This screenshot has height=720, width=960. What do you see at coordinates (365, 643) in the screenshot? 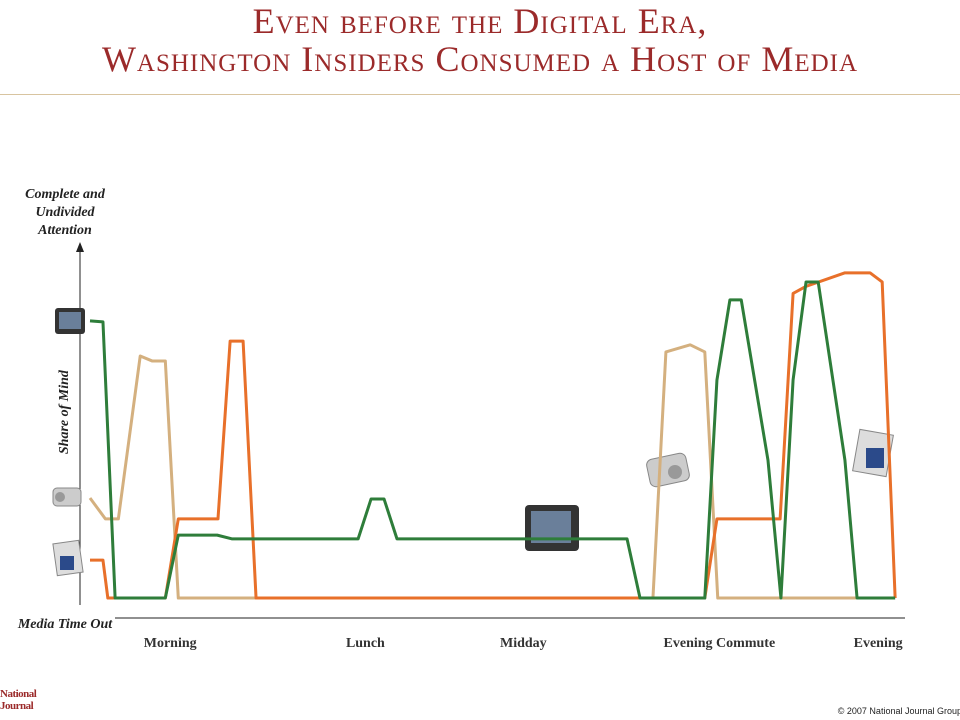
I see `x-tick-label: Lunch` at bounding box center [365, 643].